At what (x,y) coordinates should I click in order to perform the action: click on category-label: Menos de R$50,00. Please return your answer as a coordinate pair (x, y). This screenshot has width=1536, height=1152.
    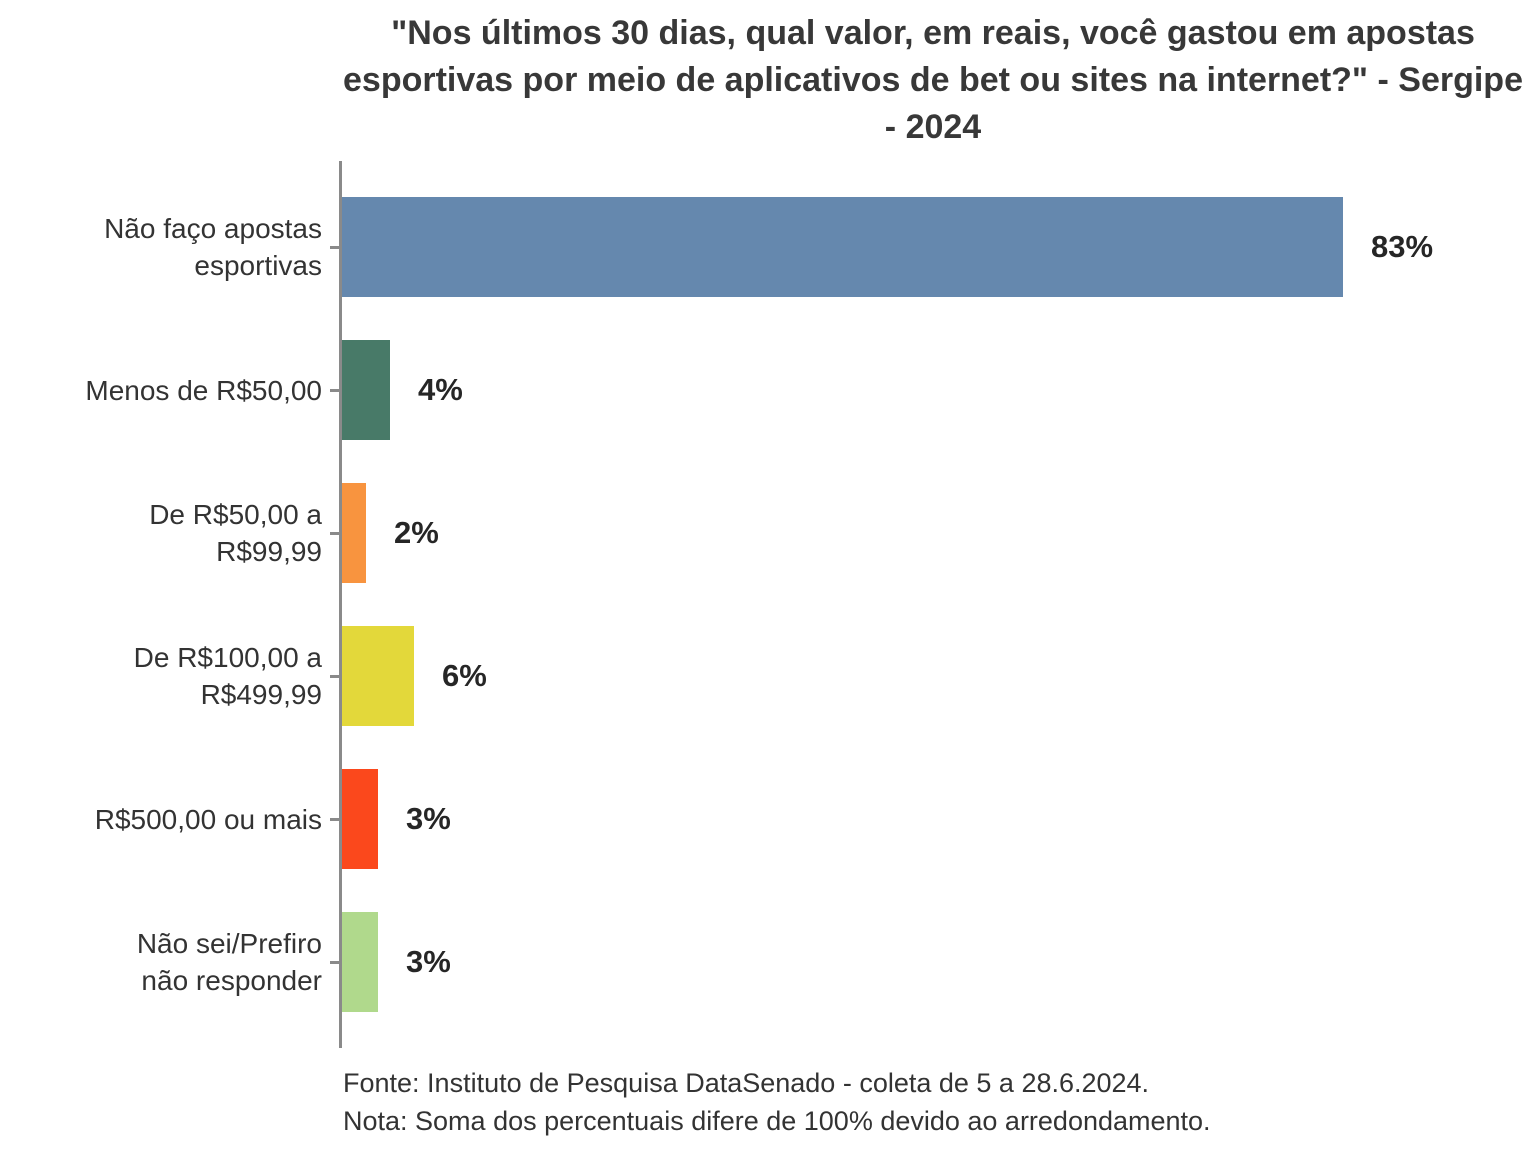
    Looking at the image, I should click on (203, 390).